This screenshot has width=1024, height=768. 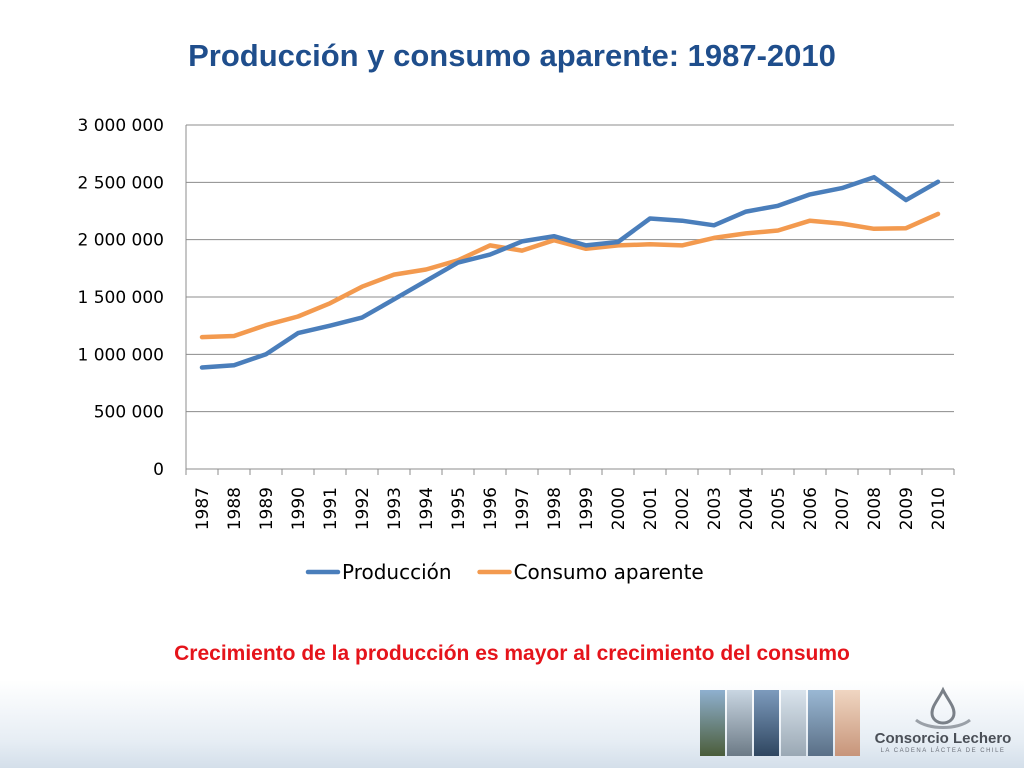 I want to click on x-tick-label: 2003, so click(x=715, y=508).